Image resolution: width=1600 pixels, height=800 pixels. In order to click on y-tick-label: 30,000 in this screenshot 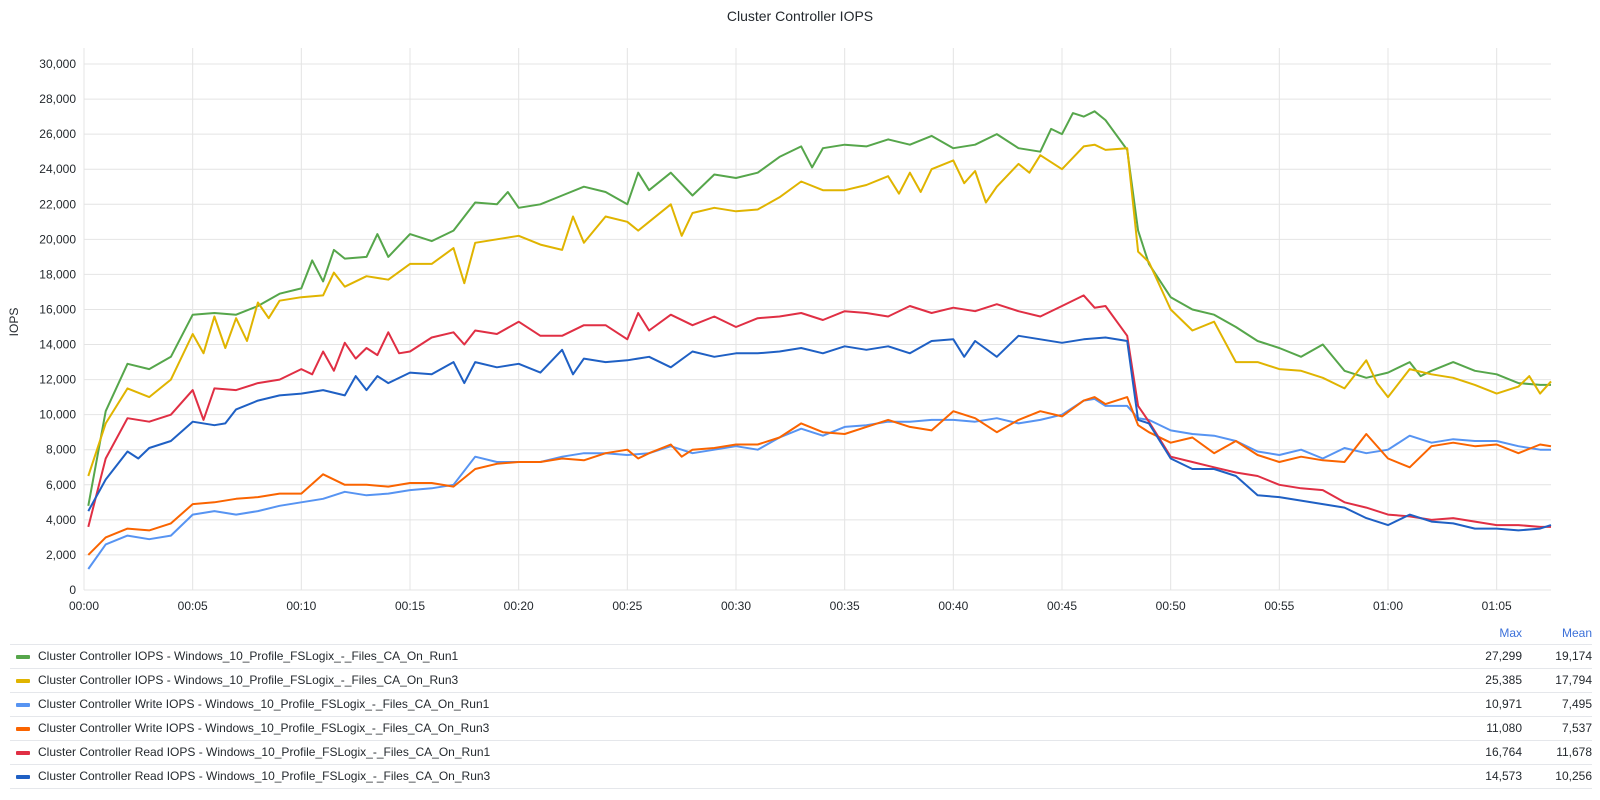, I will do `click(57, 64)`.